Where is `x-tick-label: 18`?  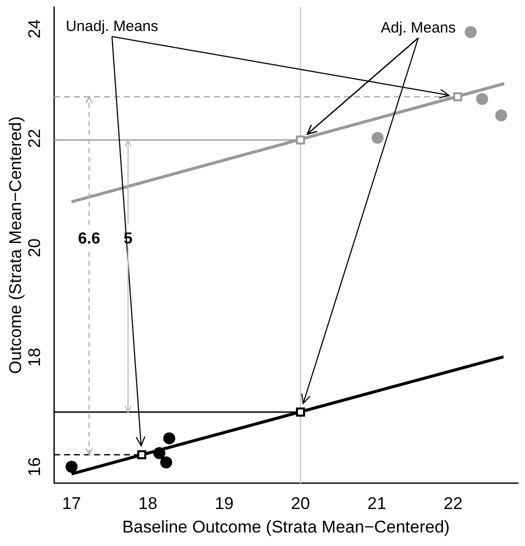
x-tick-label: 18 is located at coordinates (148, 504).